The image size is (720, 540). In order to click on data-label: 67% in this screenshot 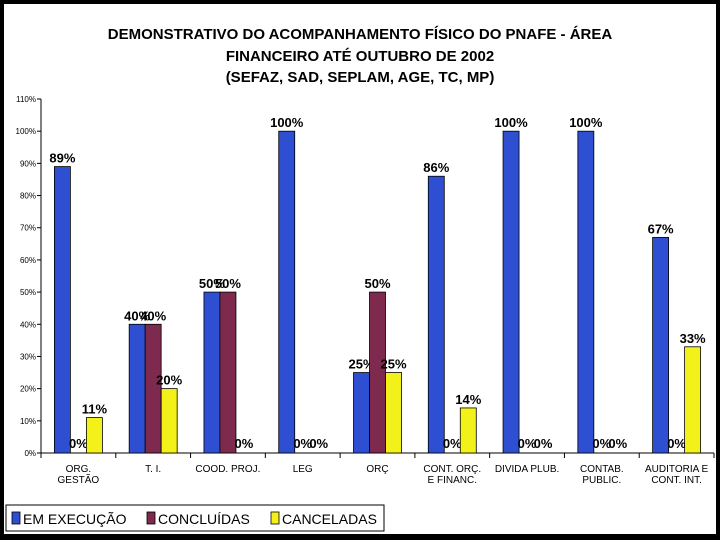, I will do `click(661, 228)`.